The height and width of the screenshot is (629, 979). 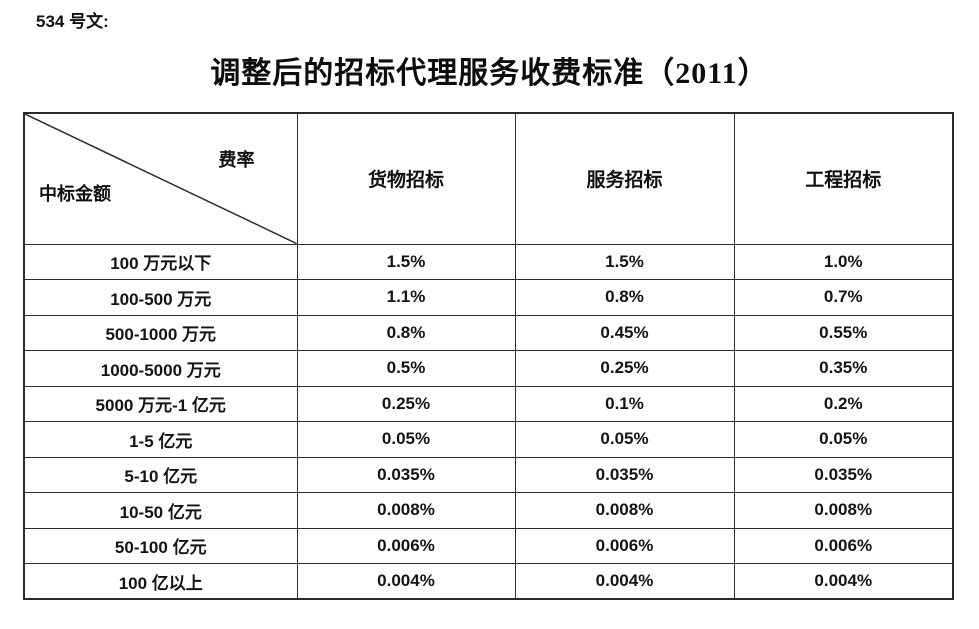 What do you see at coordinates (160, 545) in the screenshot?
I see `amount-cell: 50-100 亿元` at bounding box center [160, 545].